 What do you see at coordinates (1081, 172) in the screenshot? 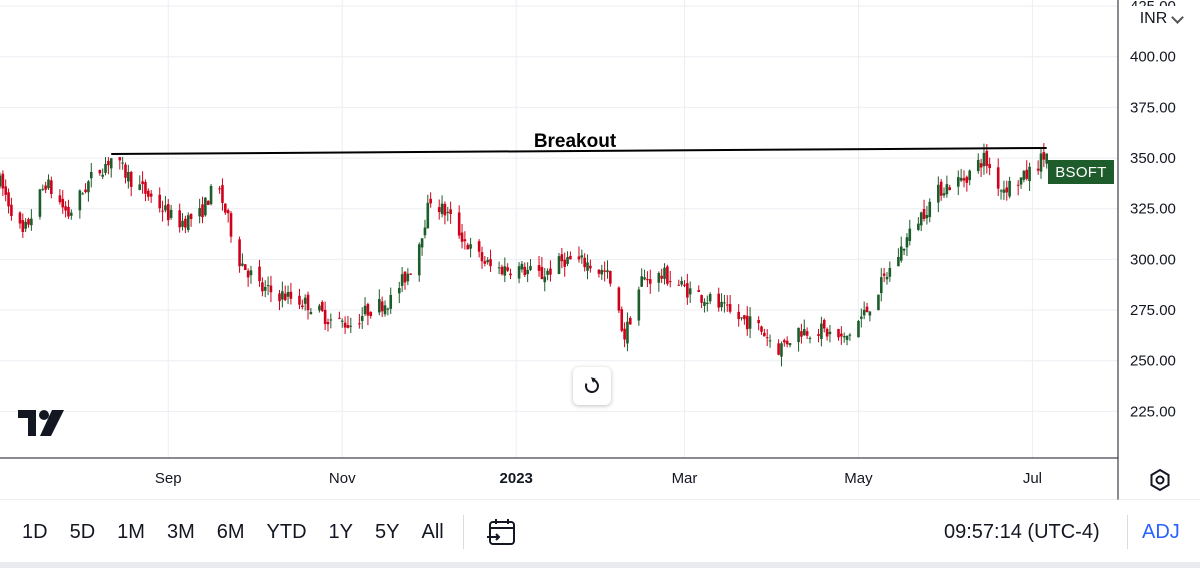
I see `symbol-price-badge: BSOFT` at bounding box center [1081, 172].